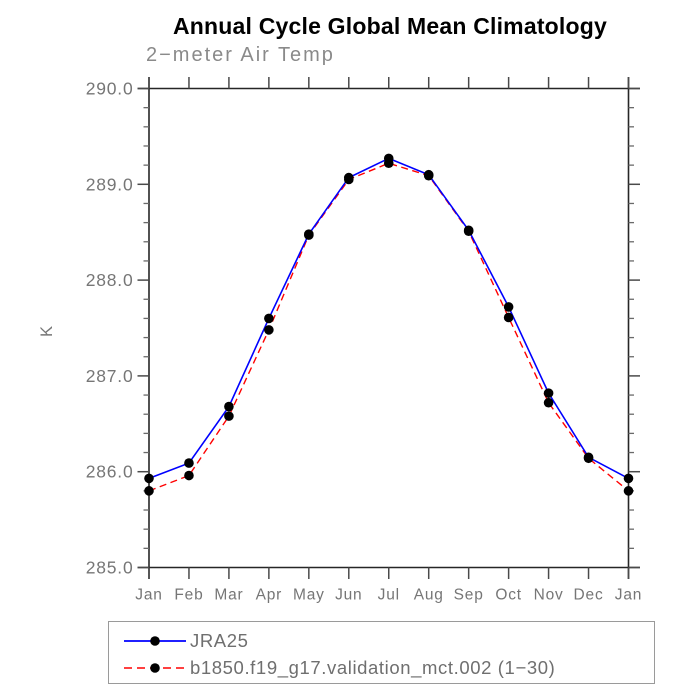 The width and height of the screenshot is (700, 700). Describe the element at coordinates (110, 472) in the screenshot. I see `svg-text: 286.0` at that location.